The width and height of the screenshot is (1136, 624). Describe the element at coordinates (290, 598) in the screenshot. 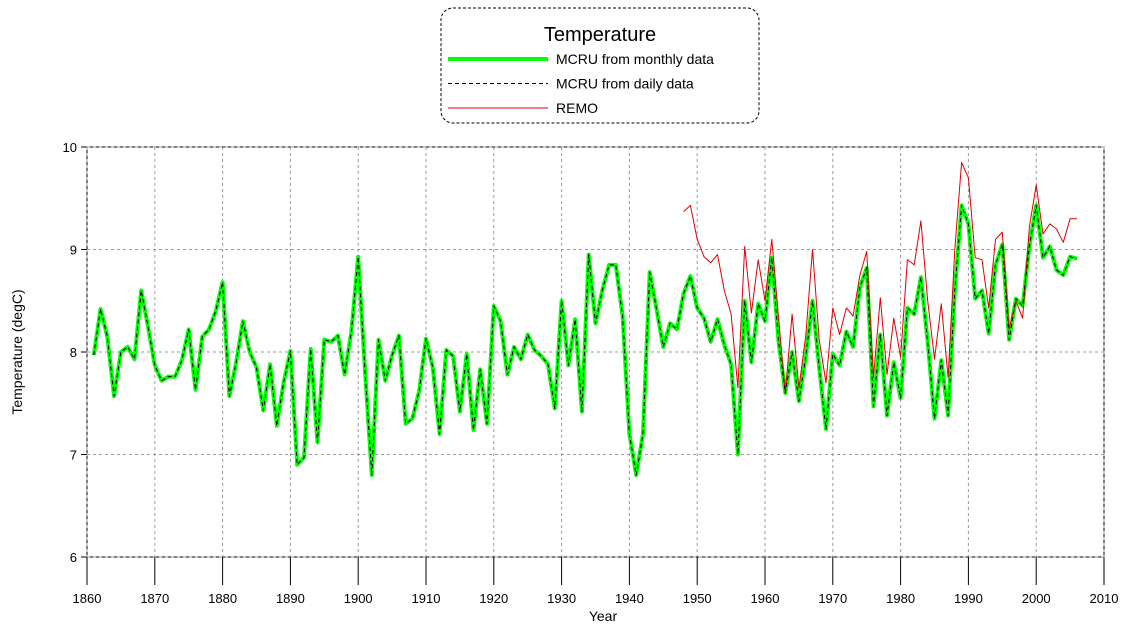

I see `x-tick-label: 1890` at that location.